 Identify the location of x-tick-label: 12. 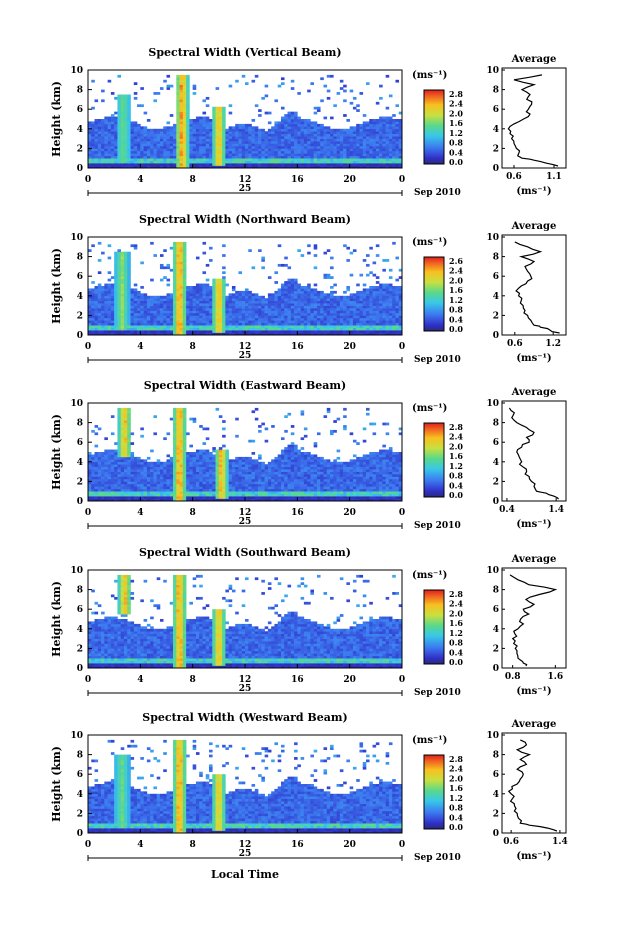
(245, 347).